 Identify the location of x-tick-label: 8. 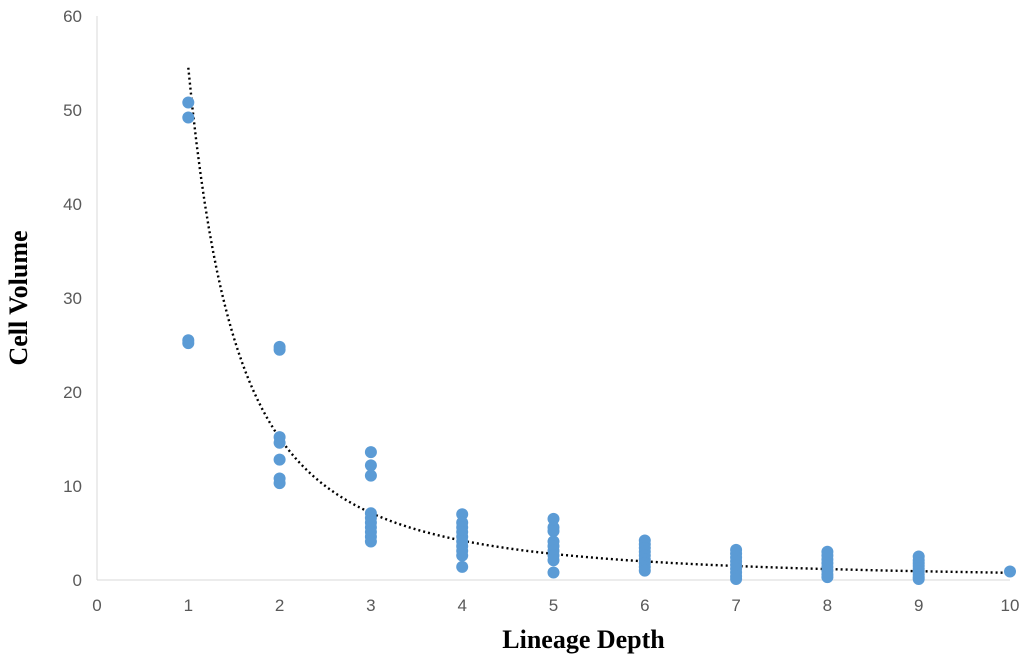
(827, 605).